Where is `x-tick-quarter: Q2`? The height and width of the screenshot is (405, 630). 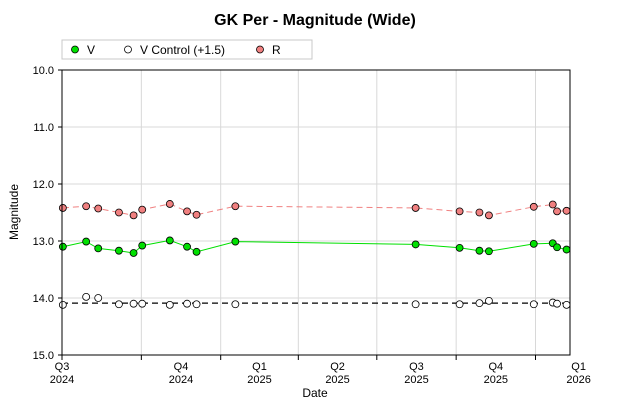 x-tick-quarter: Q2 is located at coordinates (337, 367).